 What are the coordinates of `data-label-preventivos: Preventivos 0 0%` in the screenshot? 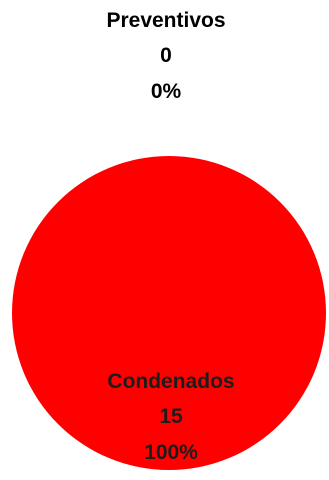 It's located at (165, 56).